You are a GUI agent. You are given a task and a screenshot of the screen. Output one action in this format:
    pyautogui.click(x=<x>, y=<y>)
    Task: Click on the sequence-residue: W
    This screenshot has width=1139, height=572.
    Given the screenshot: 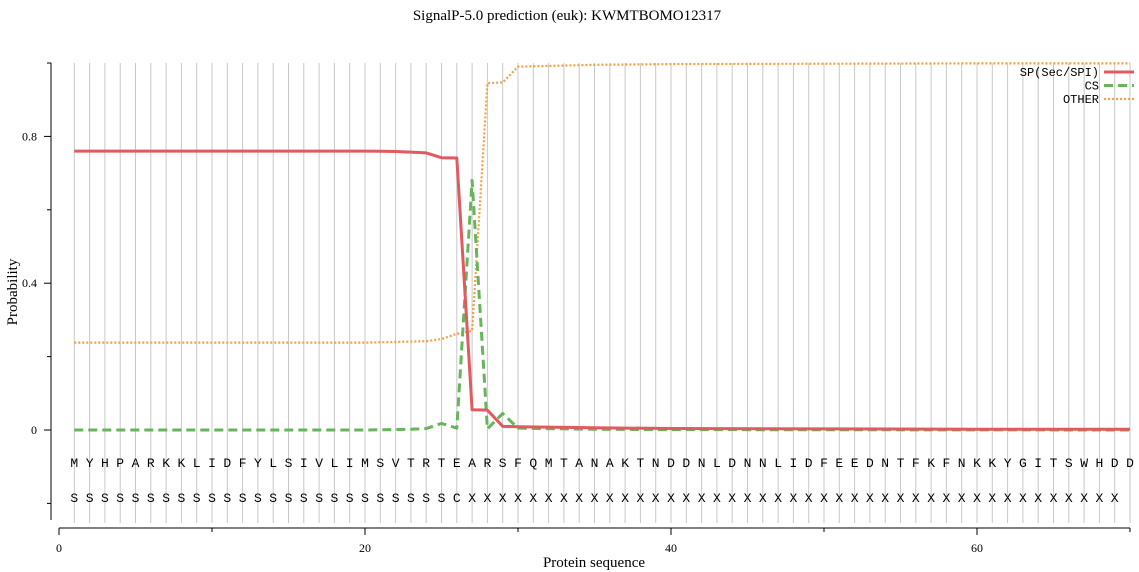 What is the action you would take?
    pyautogui.click(x=1084, y=463)
    